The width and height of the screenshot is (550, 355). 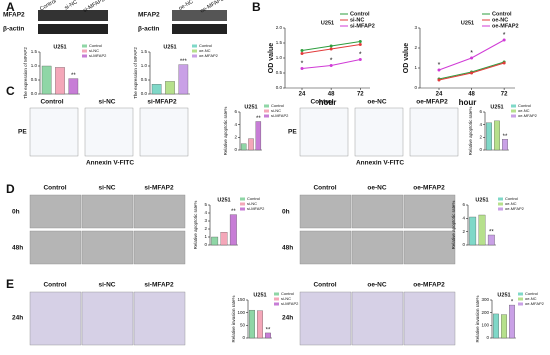 What do you see at coordinates (10, 189) in the screenshot?
I see `panel-label: D` at bounding box center [10, 189].